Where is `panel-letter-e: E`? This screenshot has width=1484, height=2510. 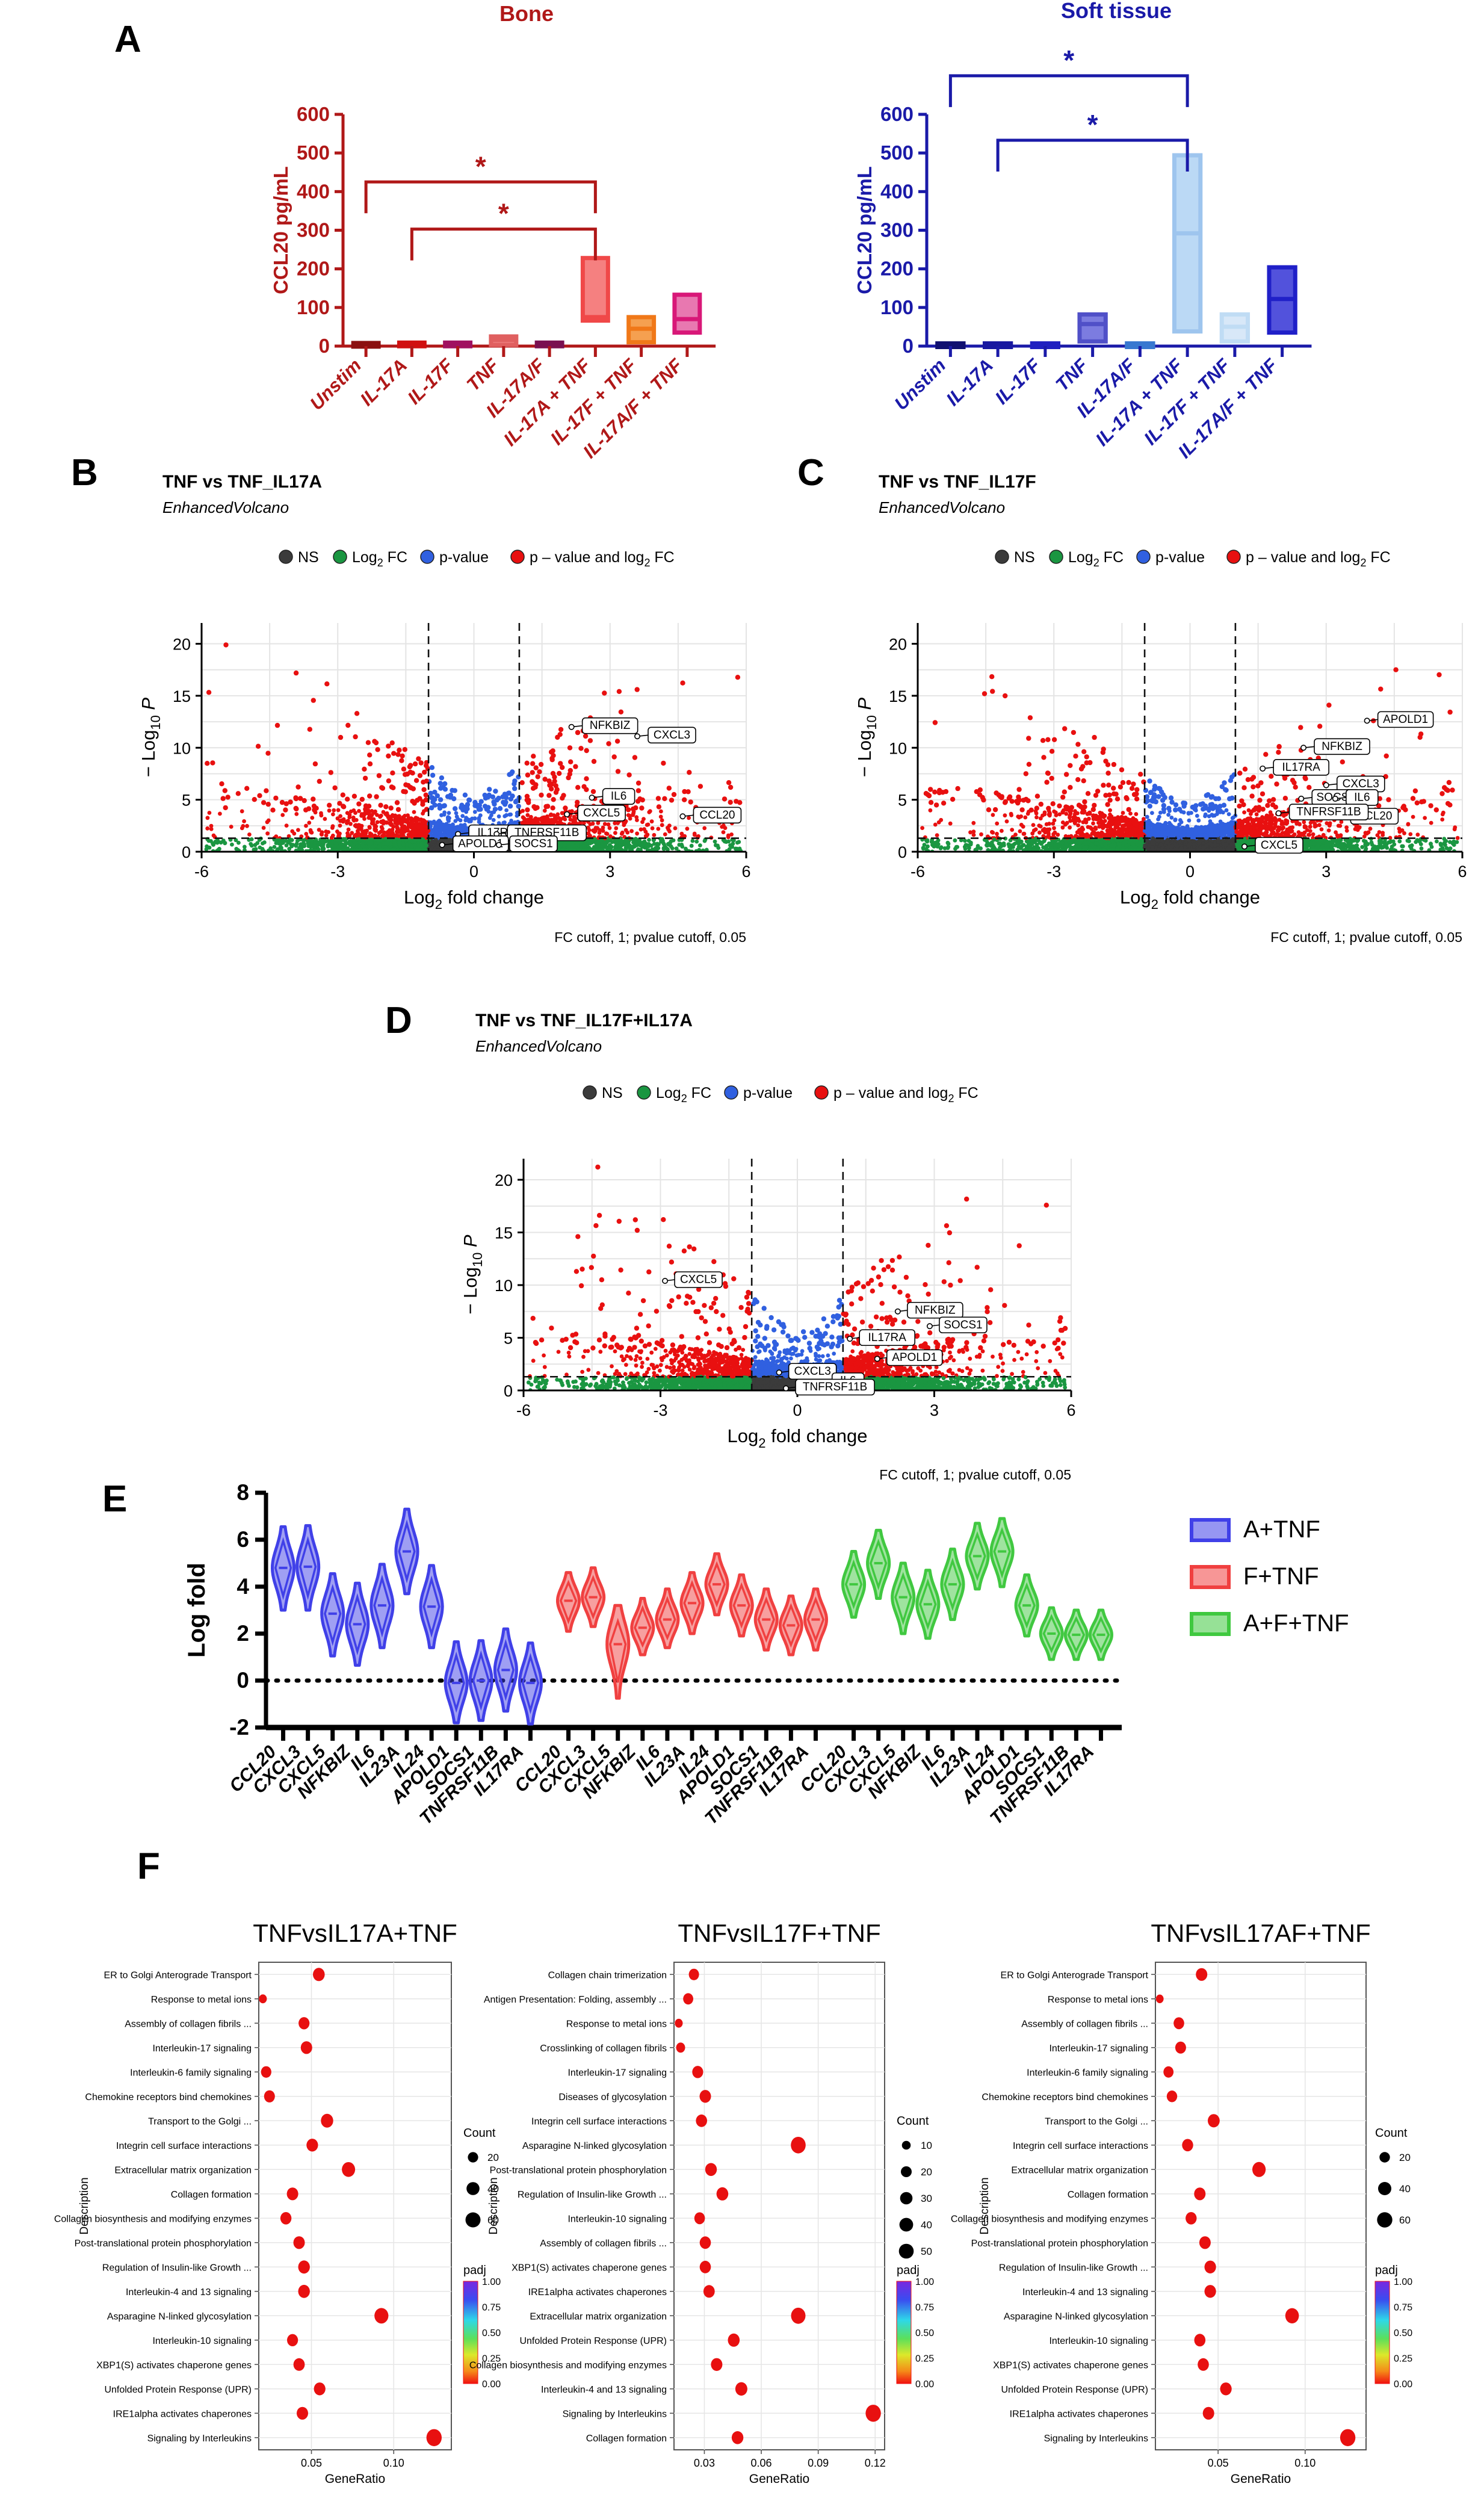
panel-letter-e: E is located at coordinates (115, 1499).